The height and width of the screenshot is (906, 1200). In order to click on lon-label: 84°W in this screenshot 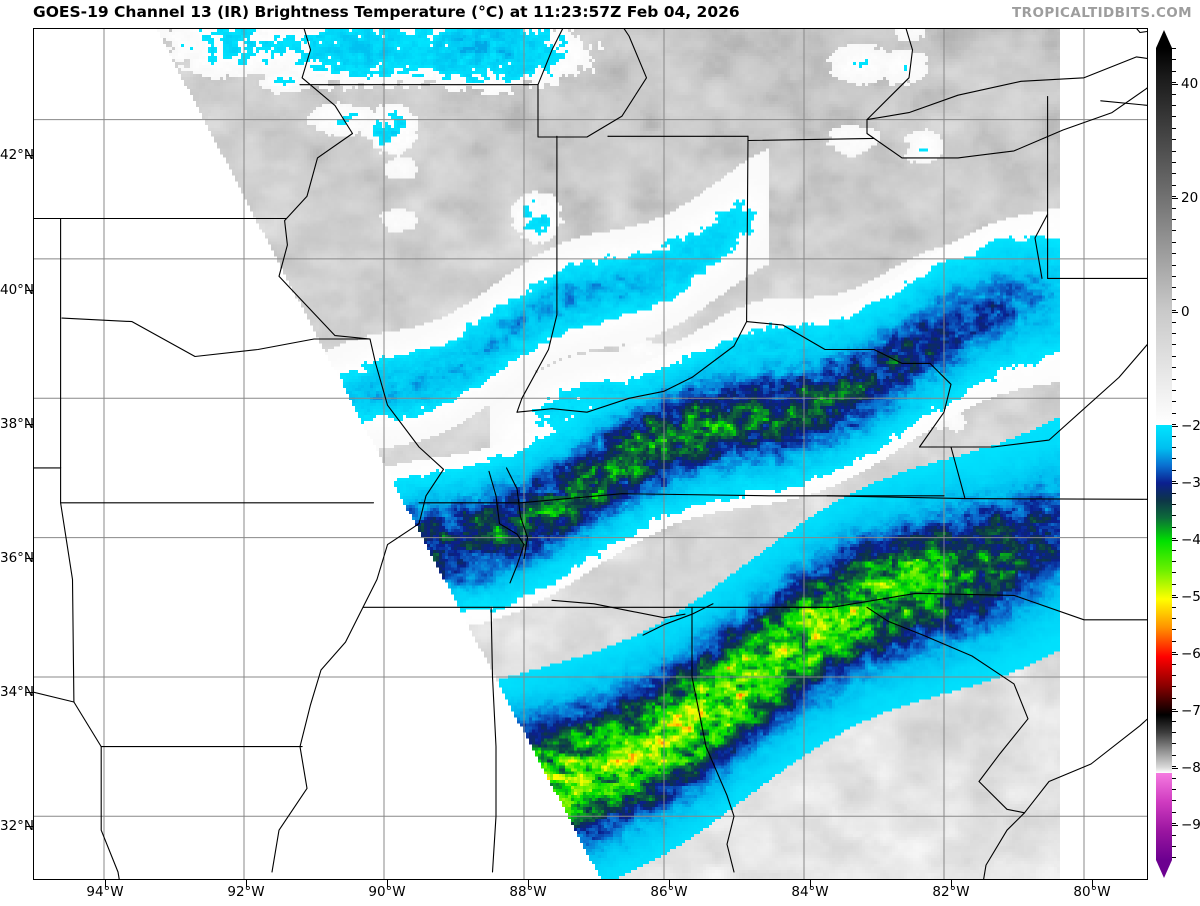, I will do `click(810, 892)`.